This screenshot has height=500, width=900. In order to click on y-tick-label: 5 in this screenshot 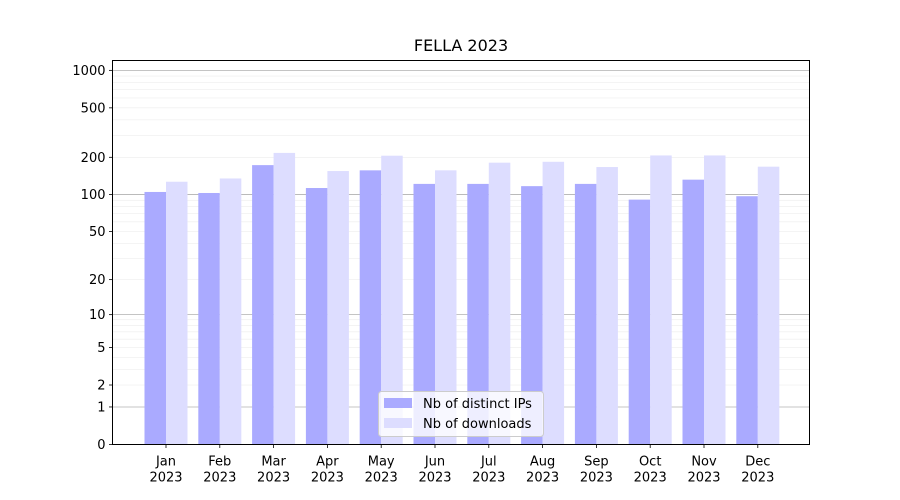, I will do `click(101, 348)`.